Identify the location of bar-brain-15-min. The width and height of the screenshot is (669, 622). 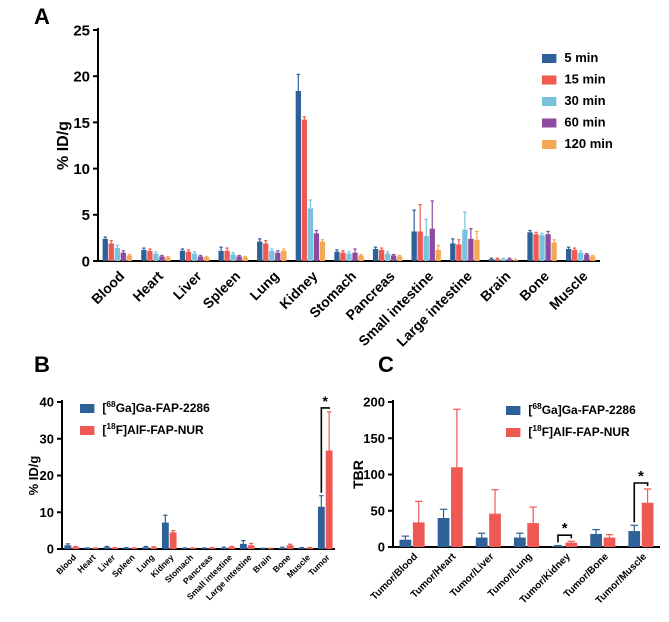
(497, 260).